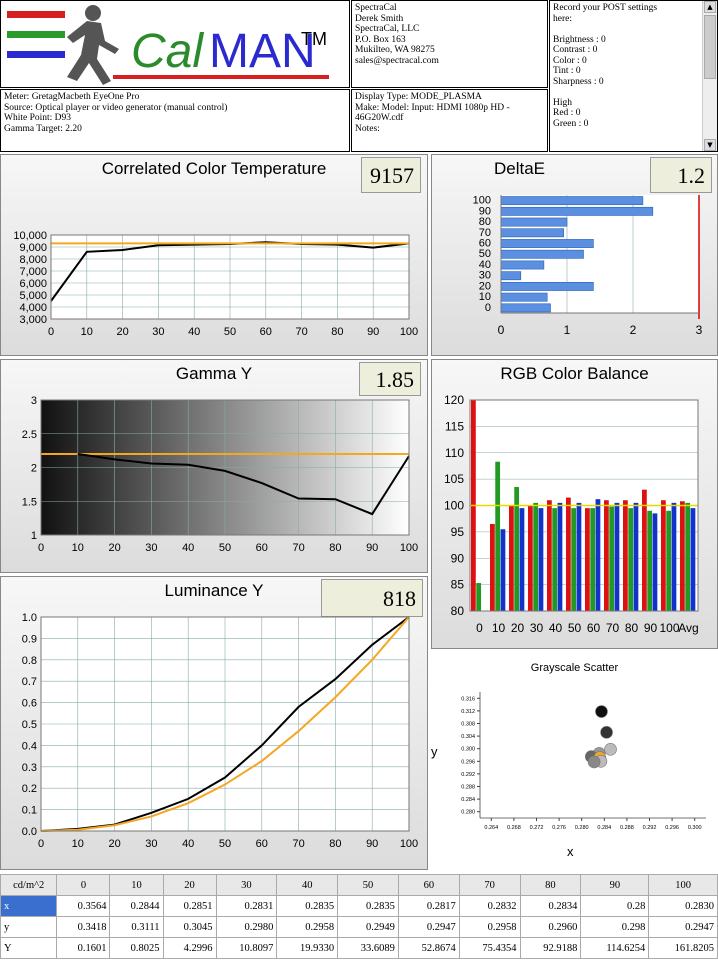  What do you see at coordinates (485, 233) in the screenshot?
I see `y-tick-label: 70` at bounding box center [485, 233].